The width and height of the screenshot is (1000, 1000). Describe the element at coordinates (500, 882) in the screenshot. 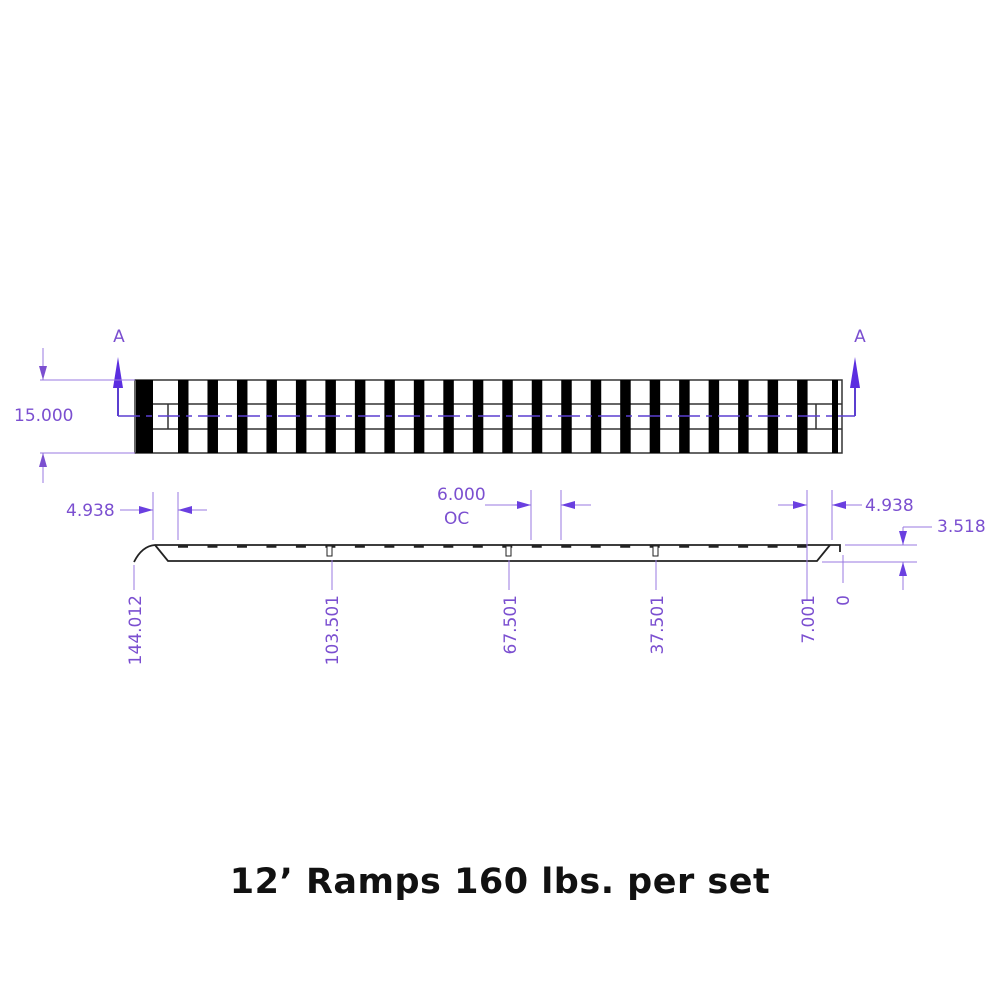

I see `page-title: 12’ Ramps 160 lbs. per set` at that location.